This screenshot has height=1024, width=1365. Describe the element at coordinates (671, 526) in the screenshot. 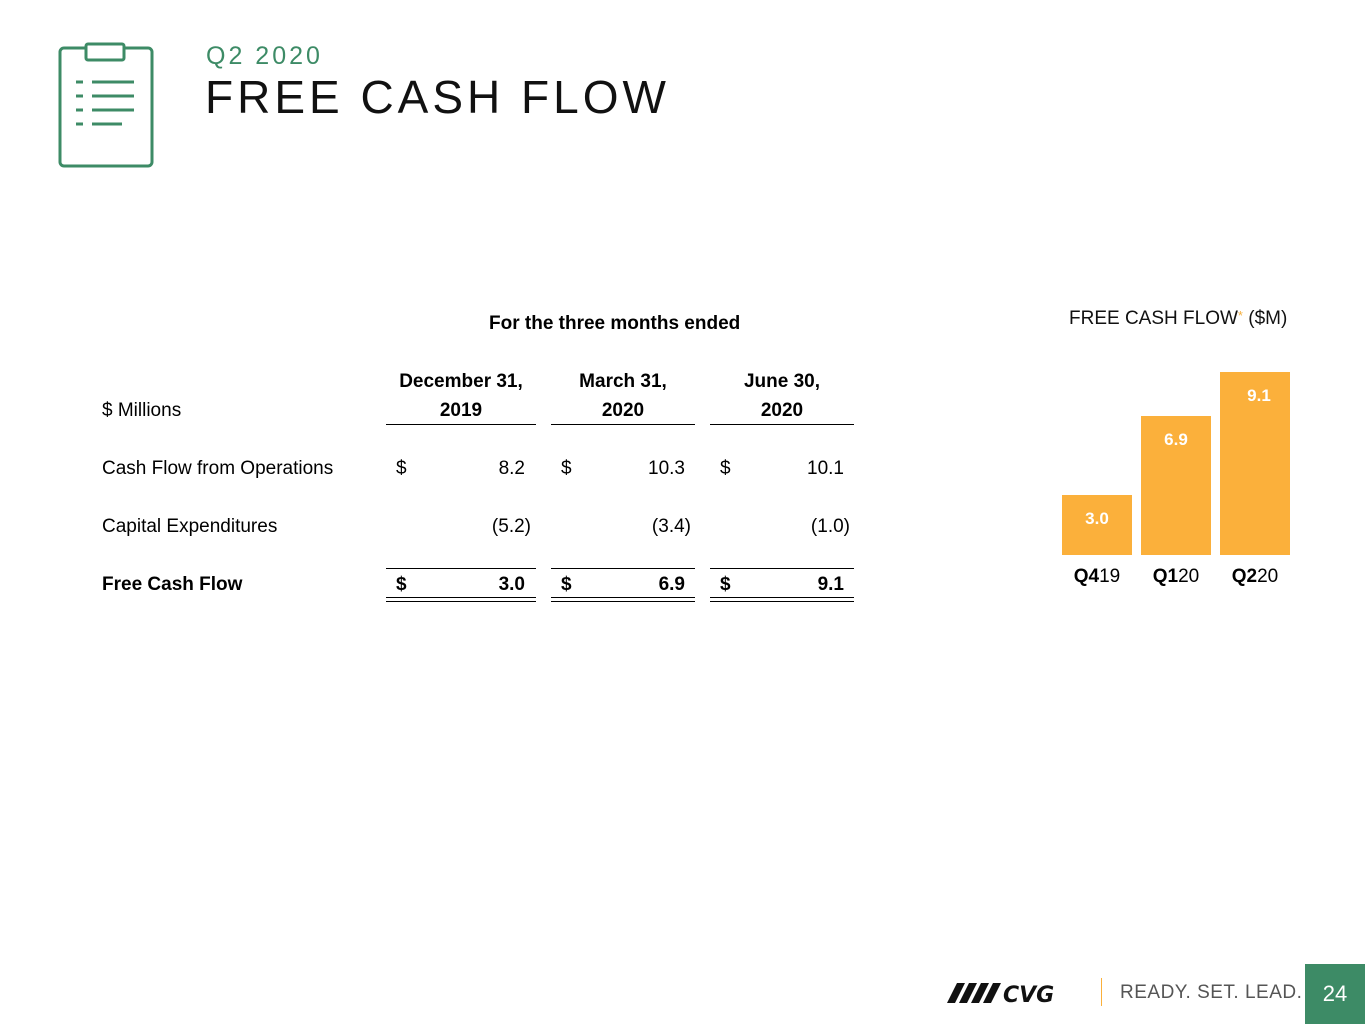

I see `table-cell: (3.4)` at that location.